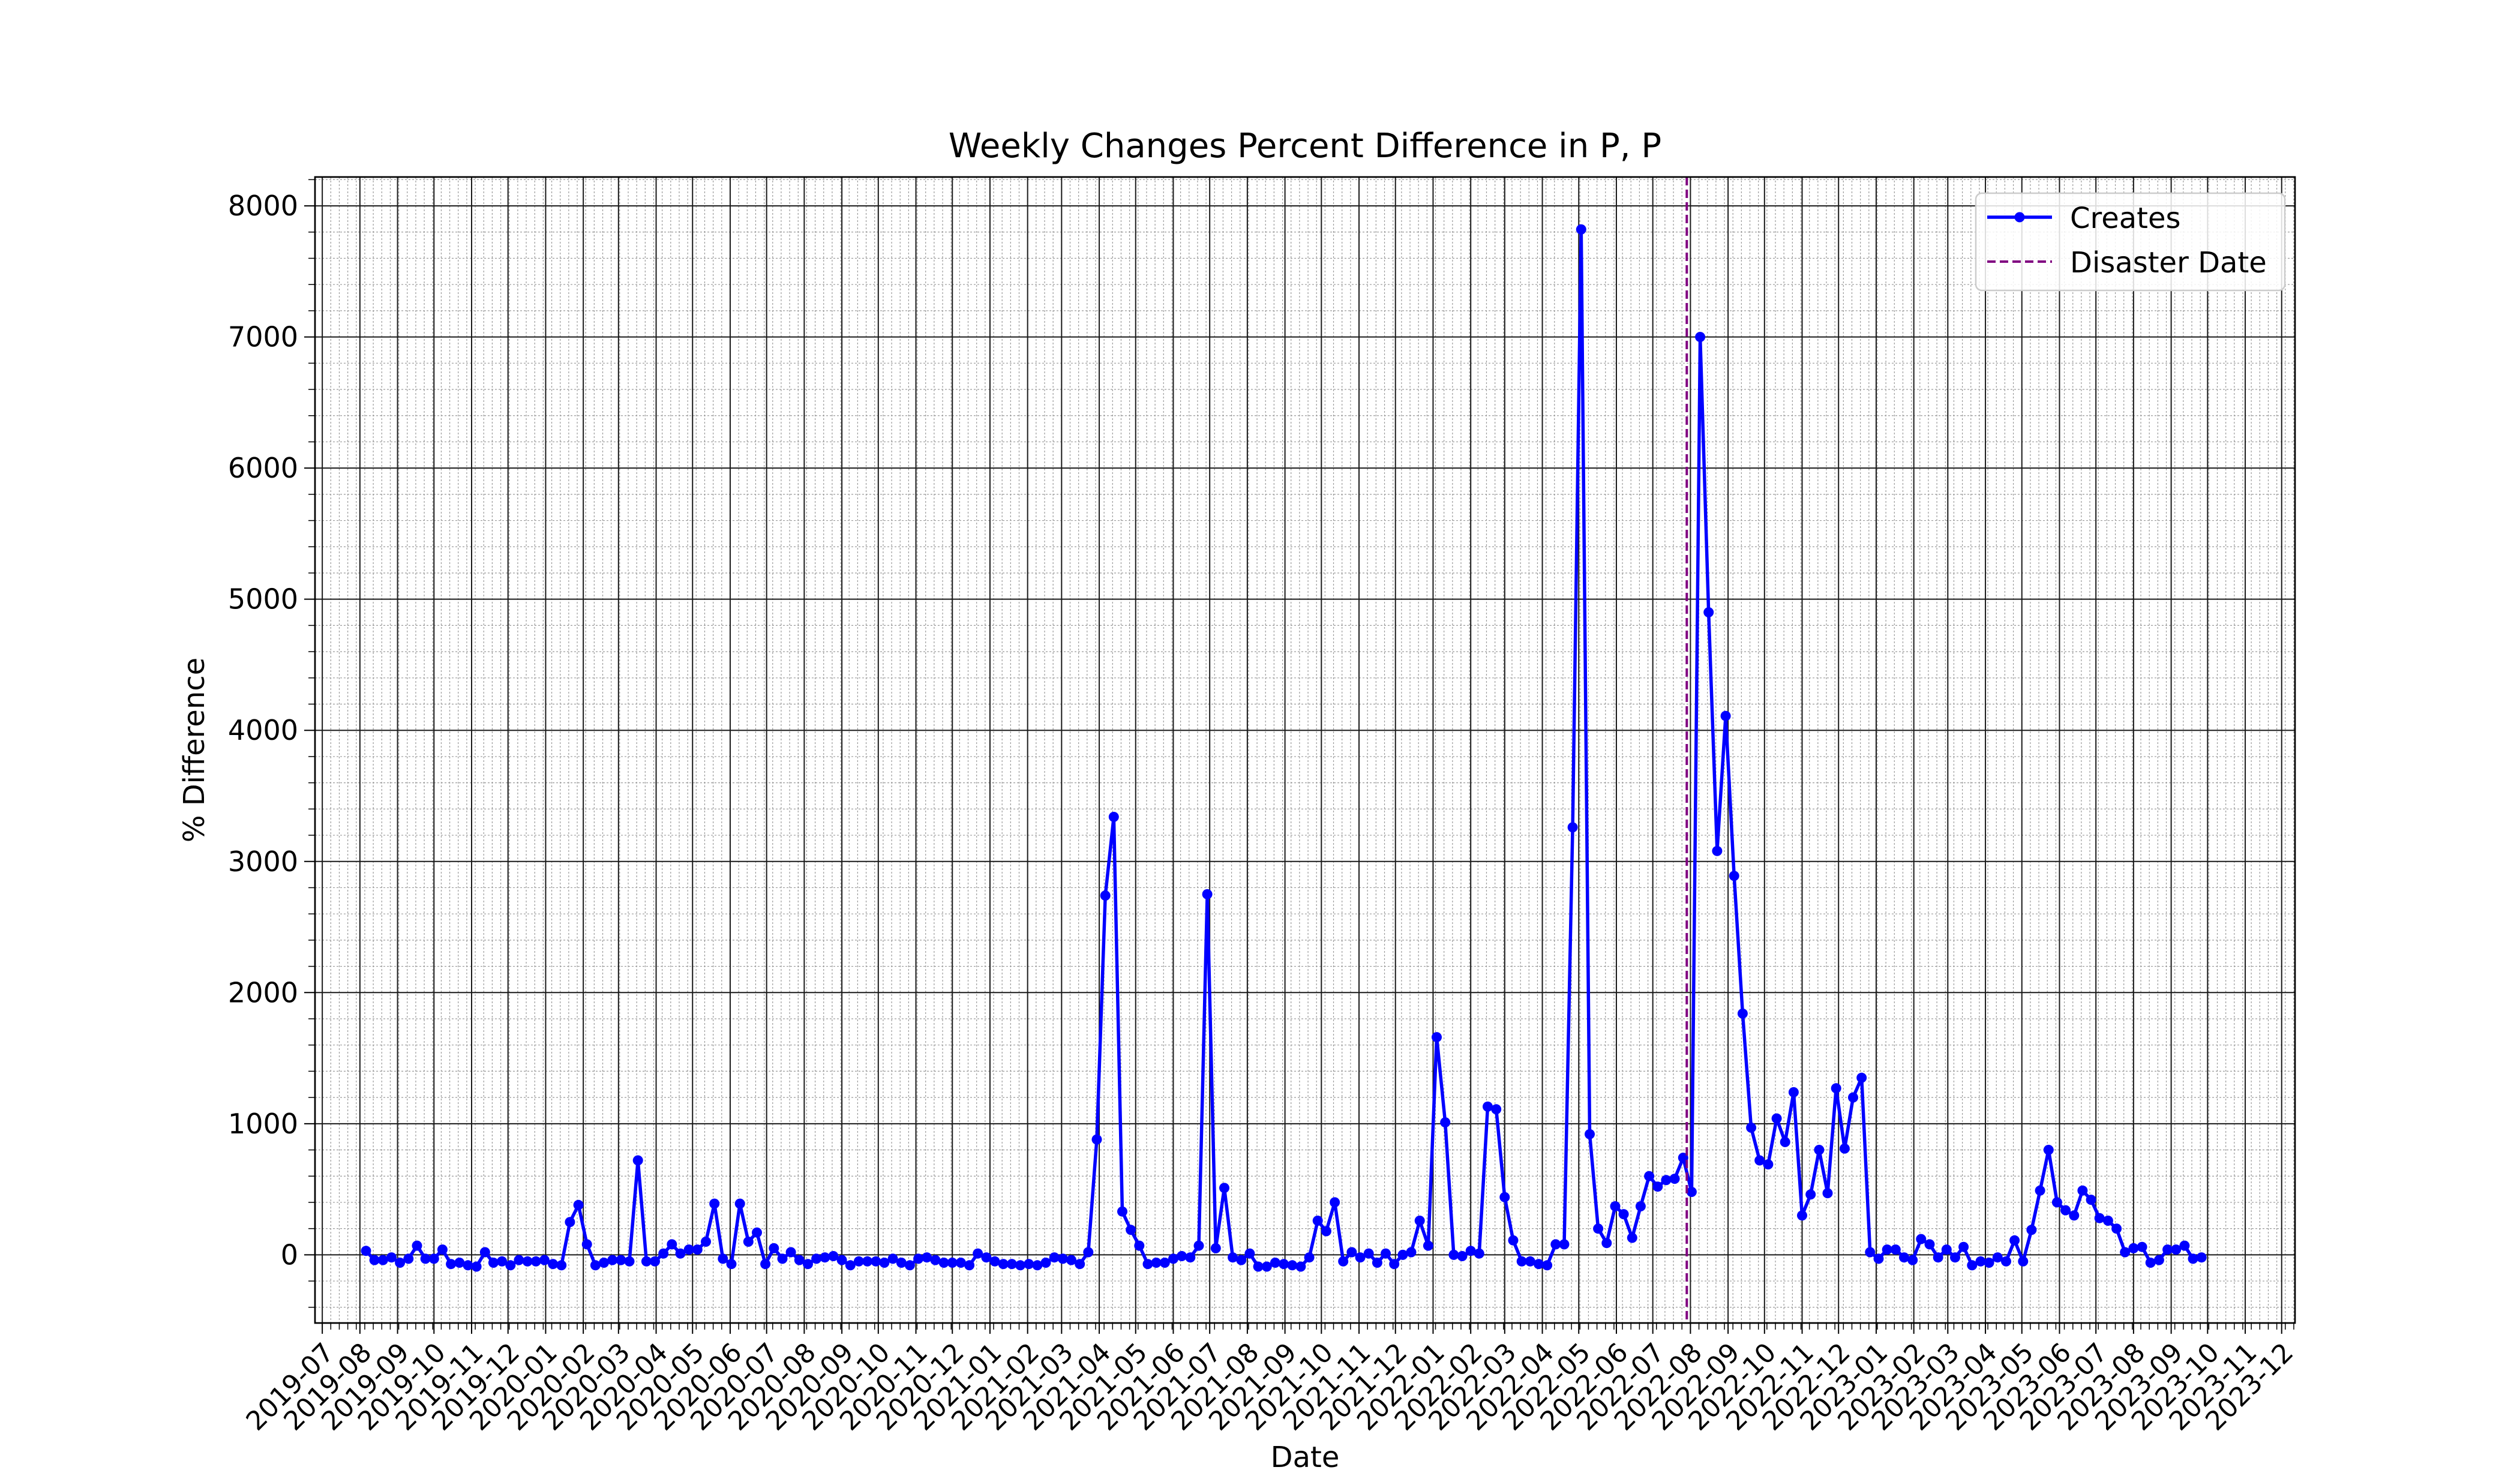 Image resolution: width=2520 pixels, height=1470 pixels. I want to click on y-tick-label: 5000, so click(263, 599).